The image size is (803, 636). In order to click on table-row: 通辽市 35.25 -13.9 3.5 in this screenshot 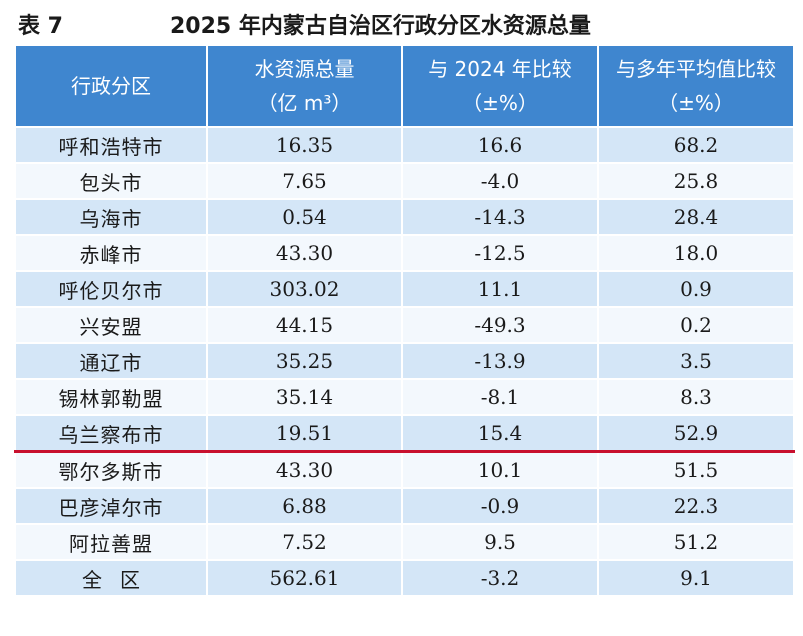, I will do `click(404, 361)`.